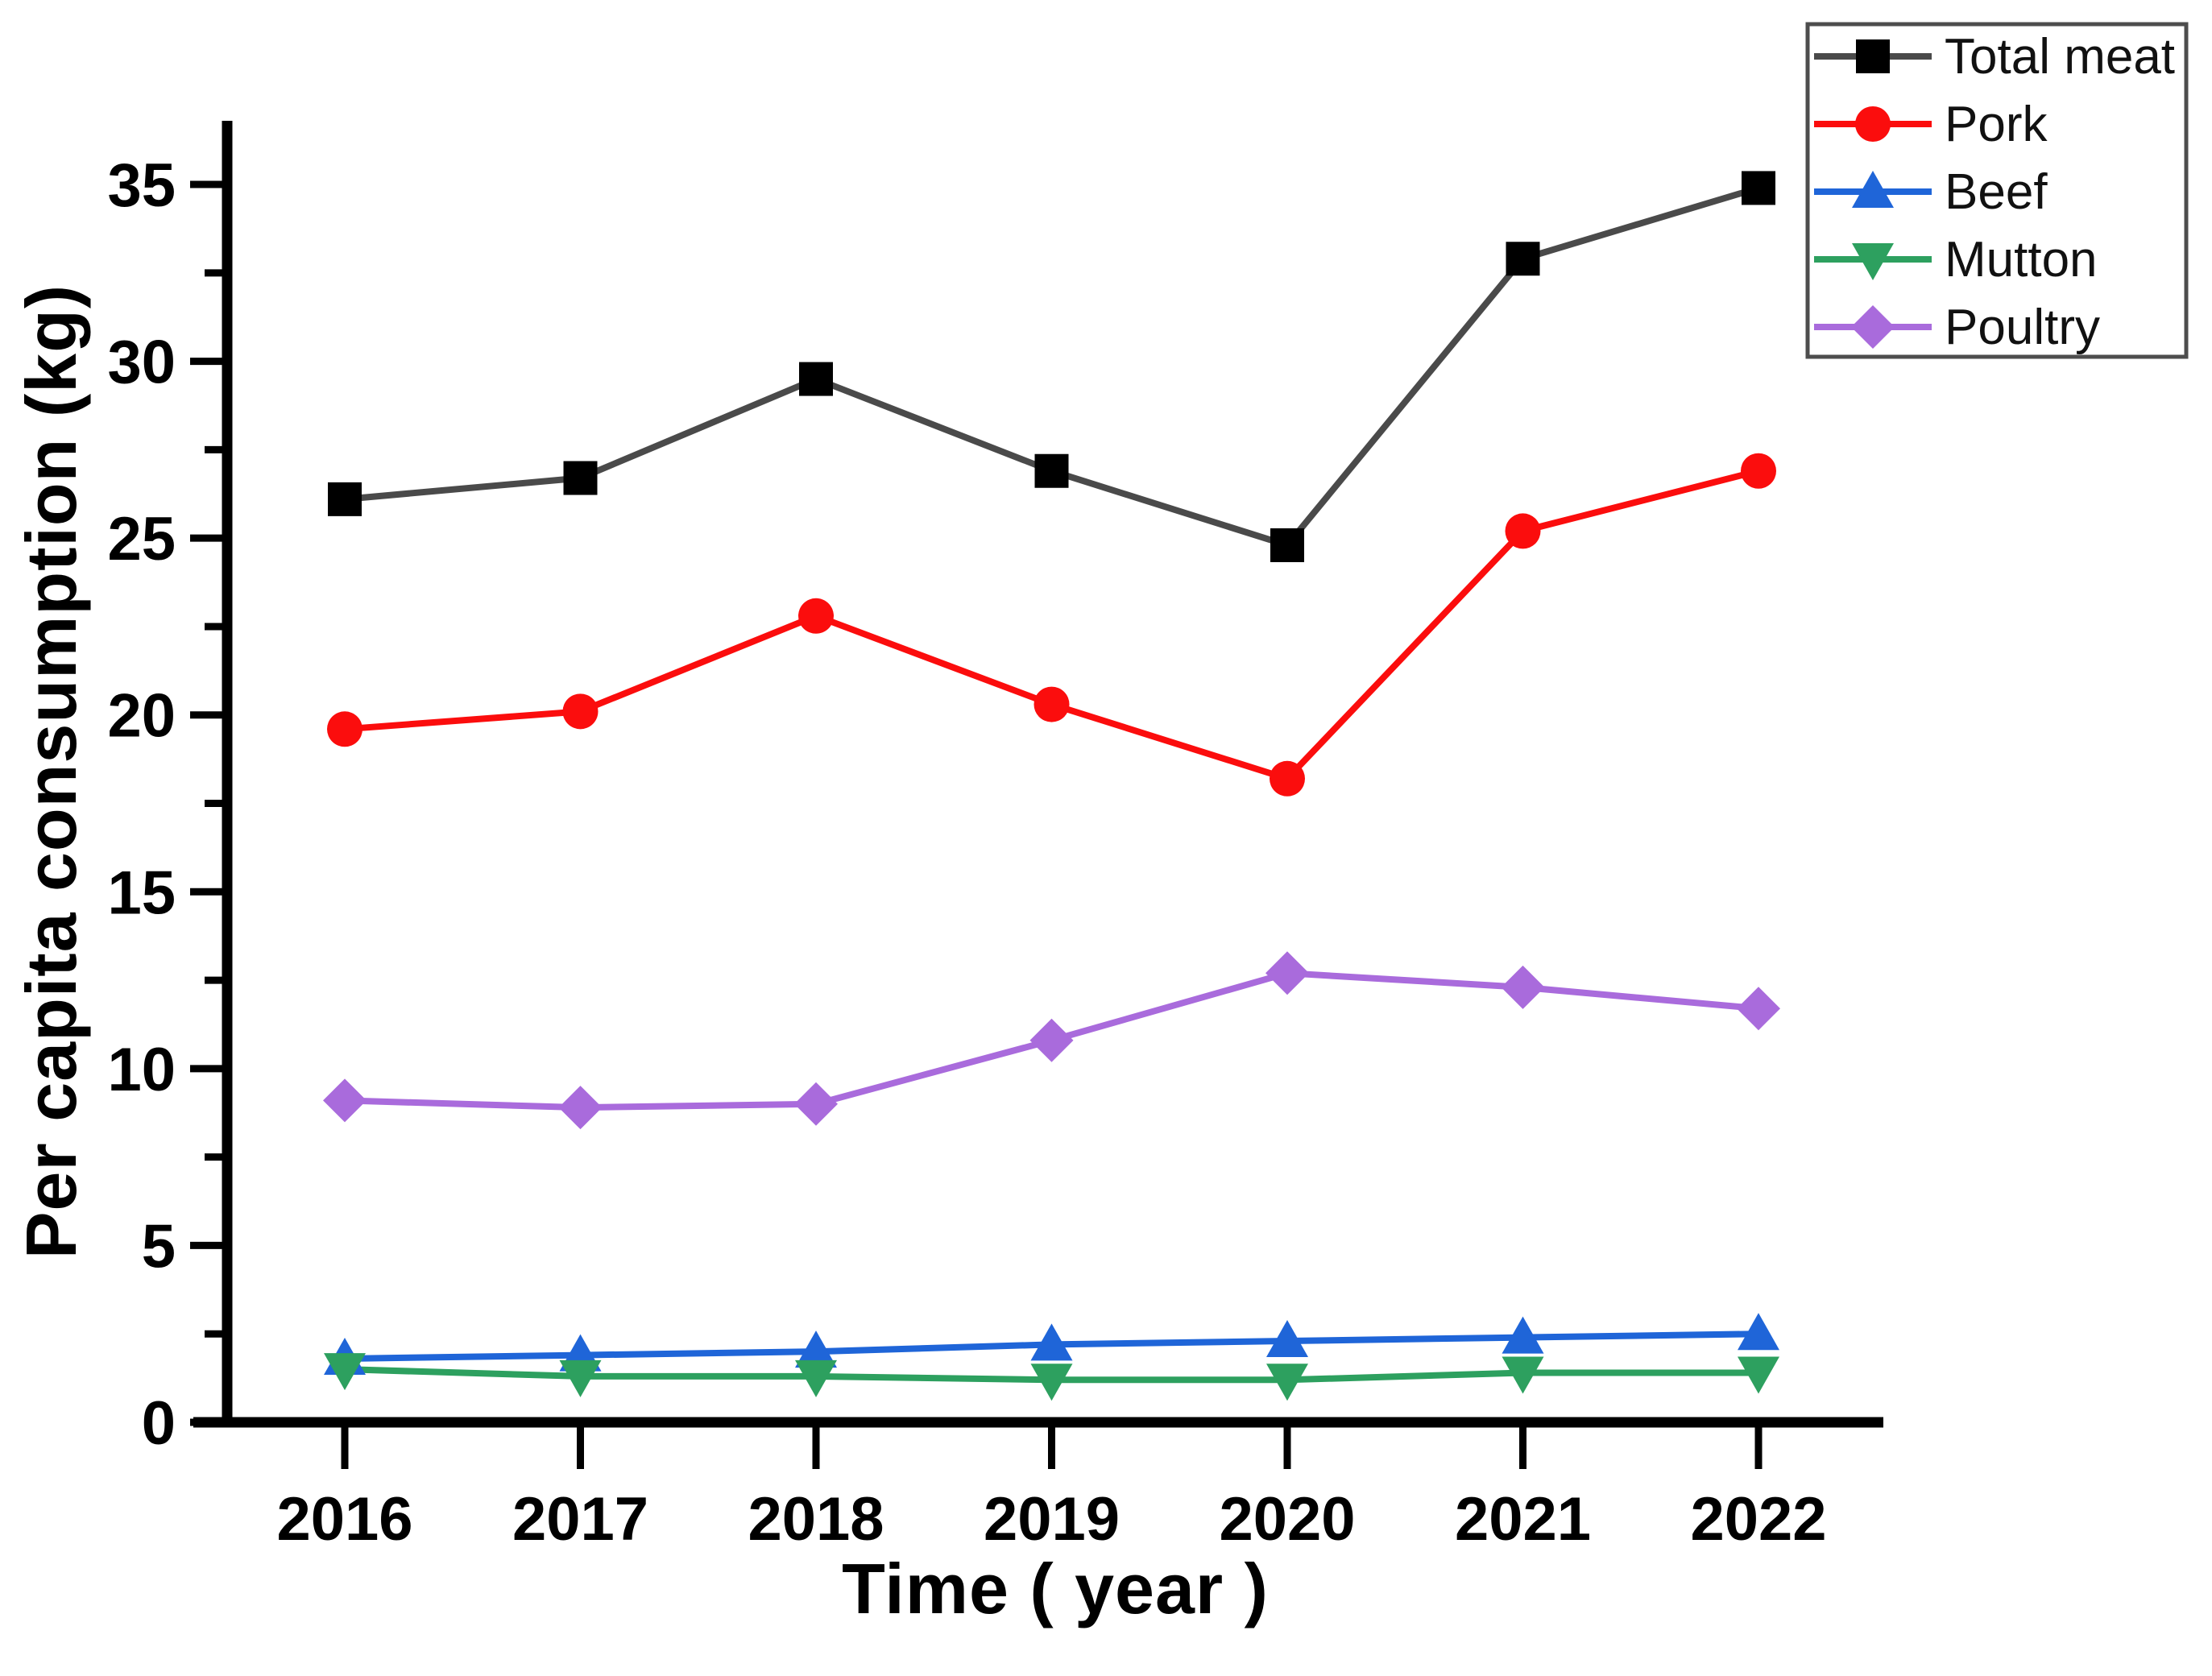  I want to click on marker-poultry-2022, so click(1758, 1009).